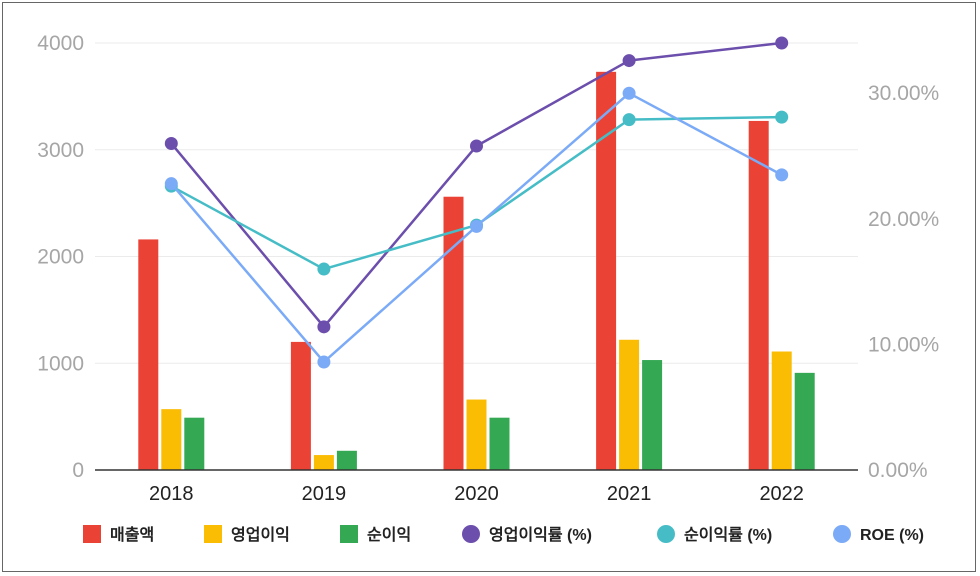 The height and width of the screenshot is (576, 980). What do you see at coordinates (898, 470) in the screenshot?
I see `y-right-tick-label: 0.00%` at bounding box center [898, 470].